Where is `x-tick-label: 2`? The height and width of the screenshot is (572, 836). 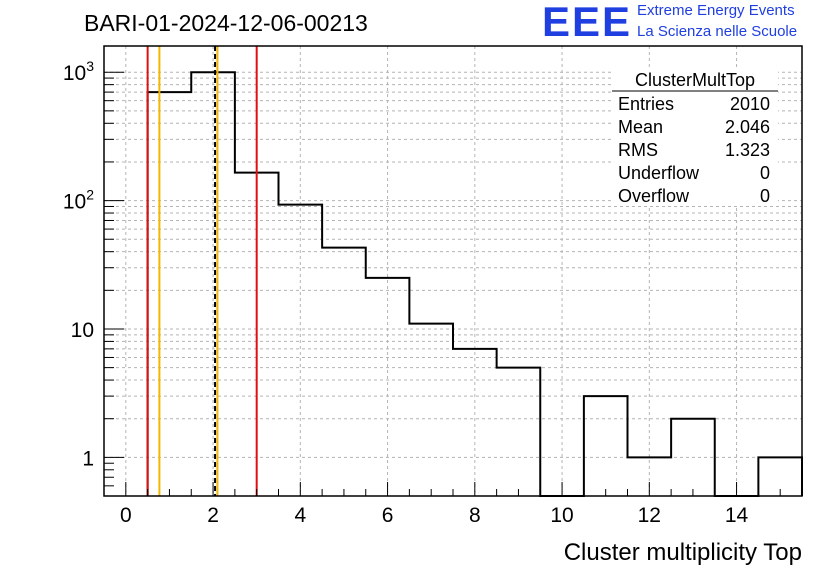
x-tick-label: 2 is located at coordinates (213, 515).